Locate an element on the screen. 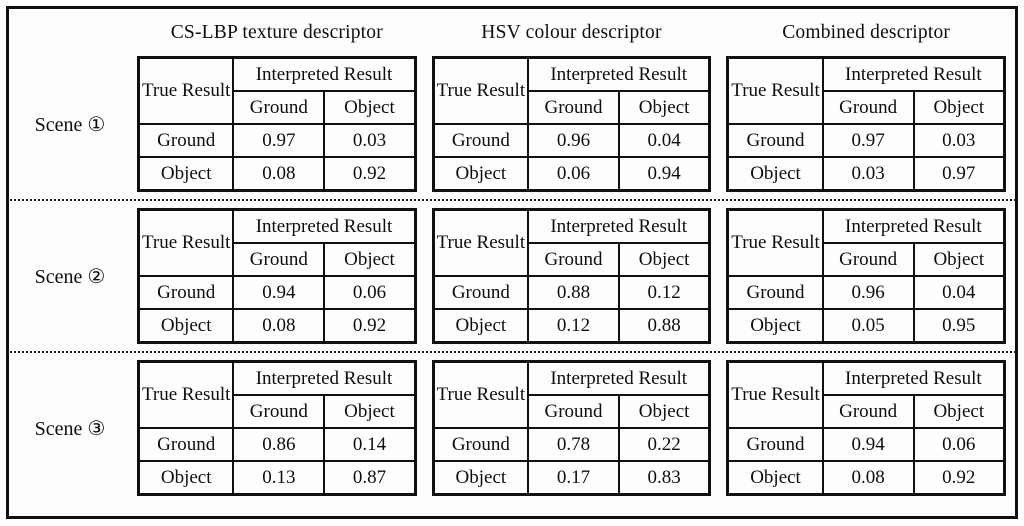 This screenshot has width=1024, height=526. matrix-value-ground-object: 0.14 is located at coordinates (370, 444).